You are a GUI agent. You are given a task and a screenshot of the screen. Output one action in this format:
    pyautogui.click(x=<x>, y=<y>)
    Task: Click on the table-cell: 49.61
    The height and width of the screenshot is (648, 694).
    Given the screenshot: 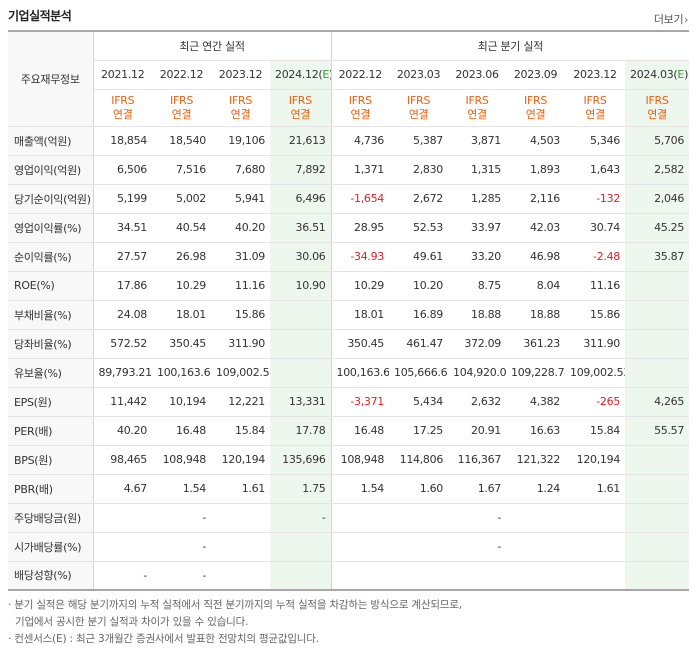 What is the action you would take?
    pyautogui.click(x=419, y=257)
    